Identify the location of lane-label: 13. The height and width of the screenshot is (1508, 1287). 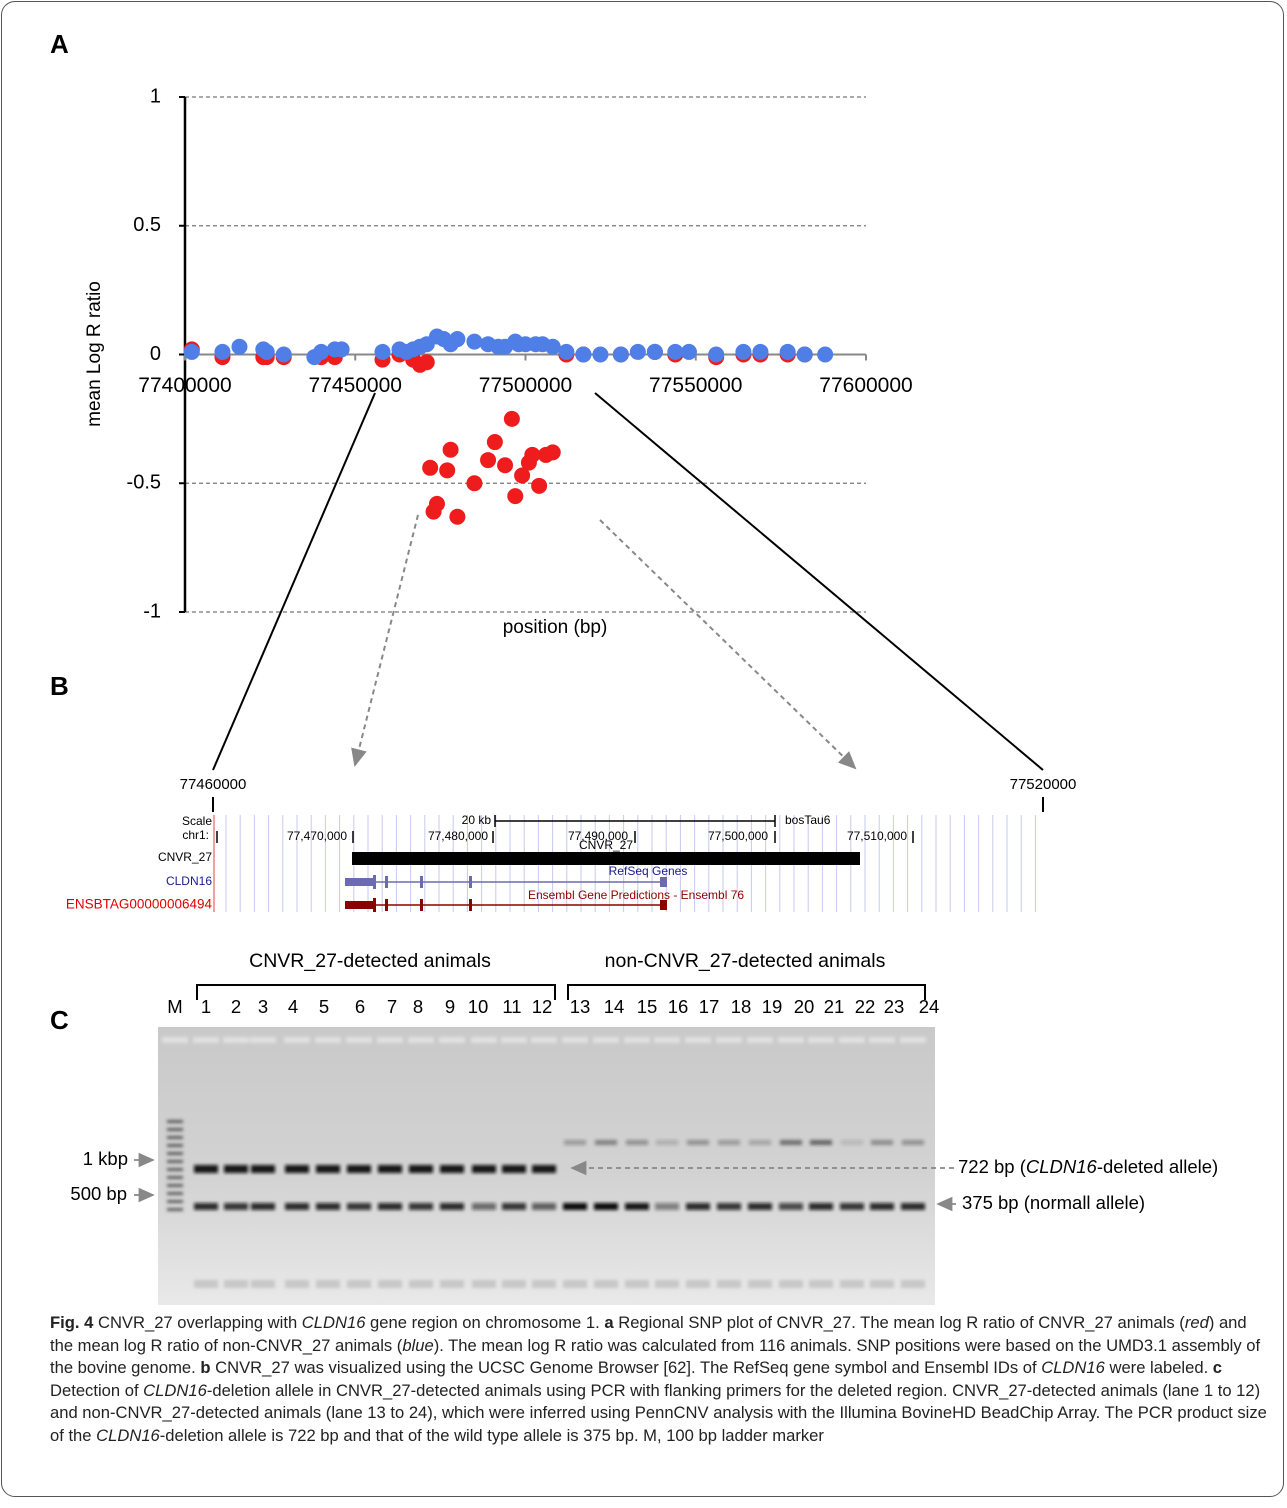
(580, 1006).